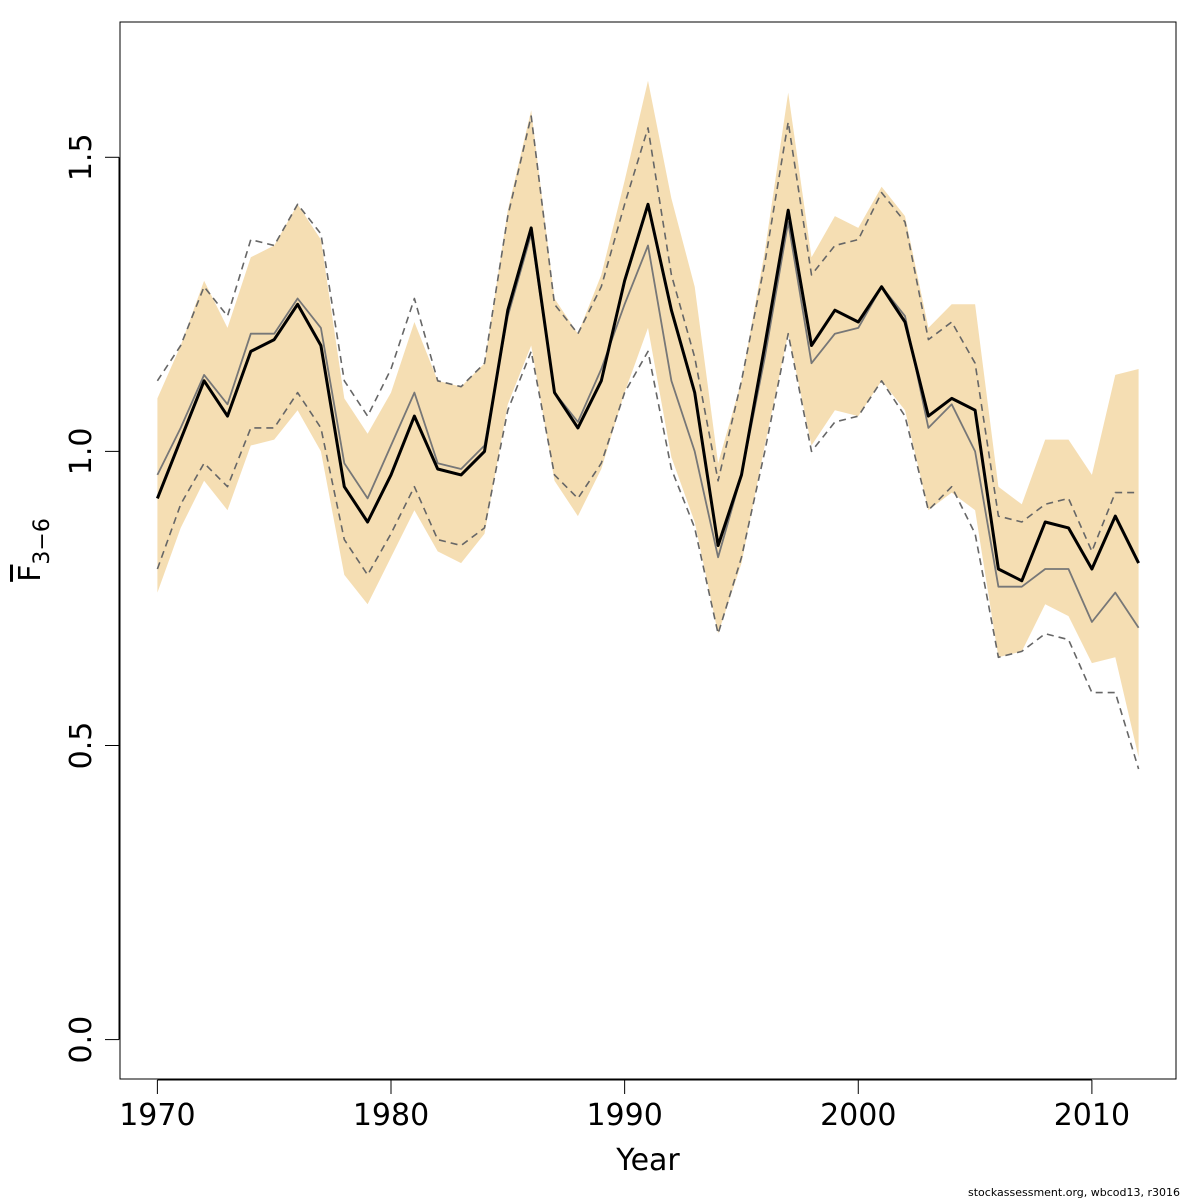 The image size is (1200, 1200). I want to click on y-axis-title: F3−6, so click(34, 550).